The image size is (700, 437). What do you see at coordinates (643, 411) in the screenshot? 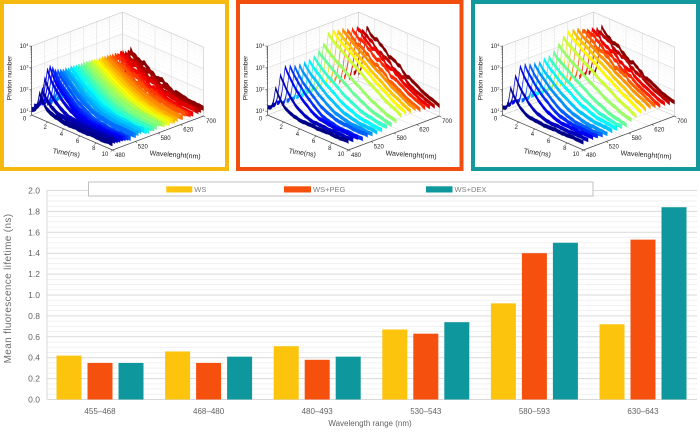
I see `svg-text: 630–643` at bounding box center [643, 411].